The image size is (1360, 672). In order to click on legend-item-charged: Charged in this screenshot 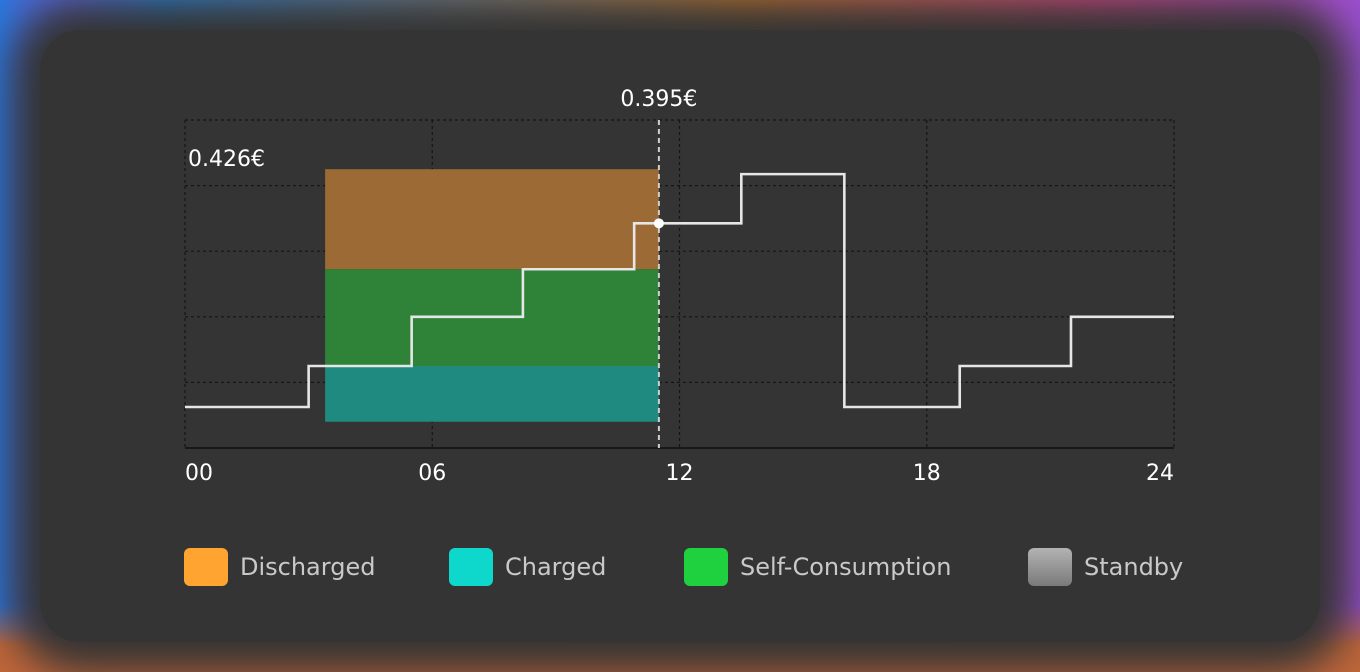, I will do `click(527, 567)`.